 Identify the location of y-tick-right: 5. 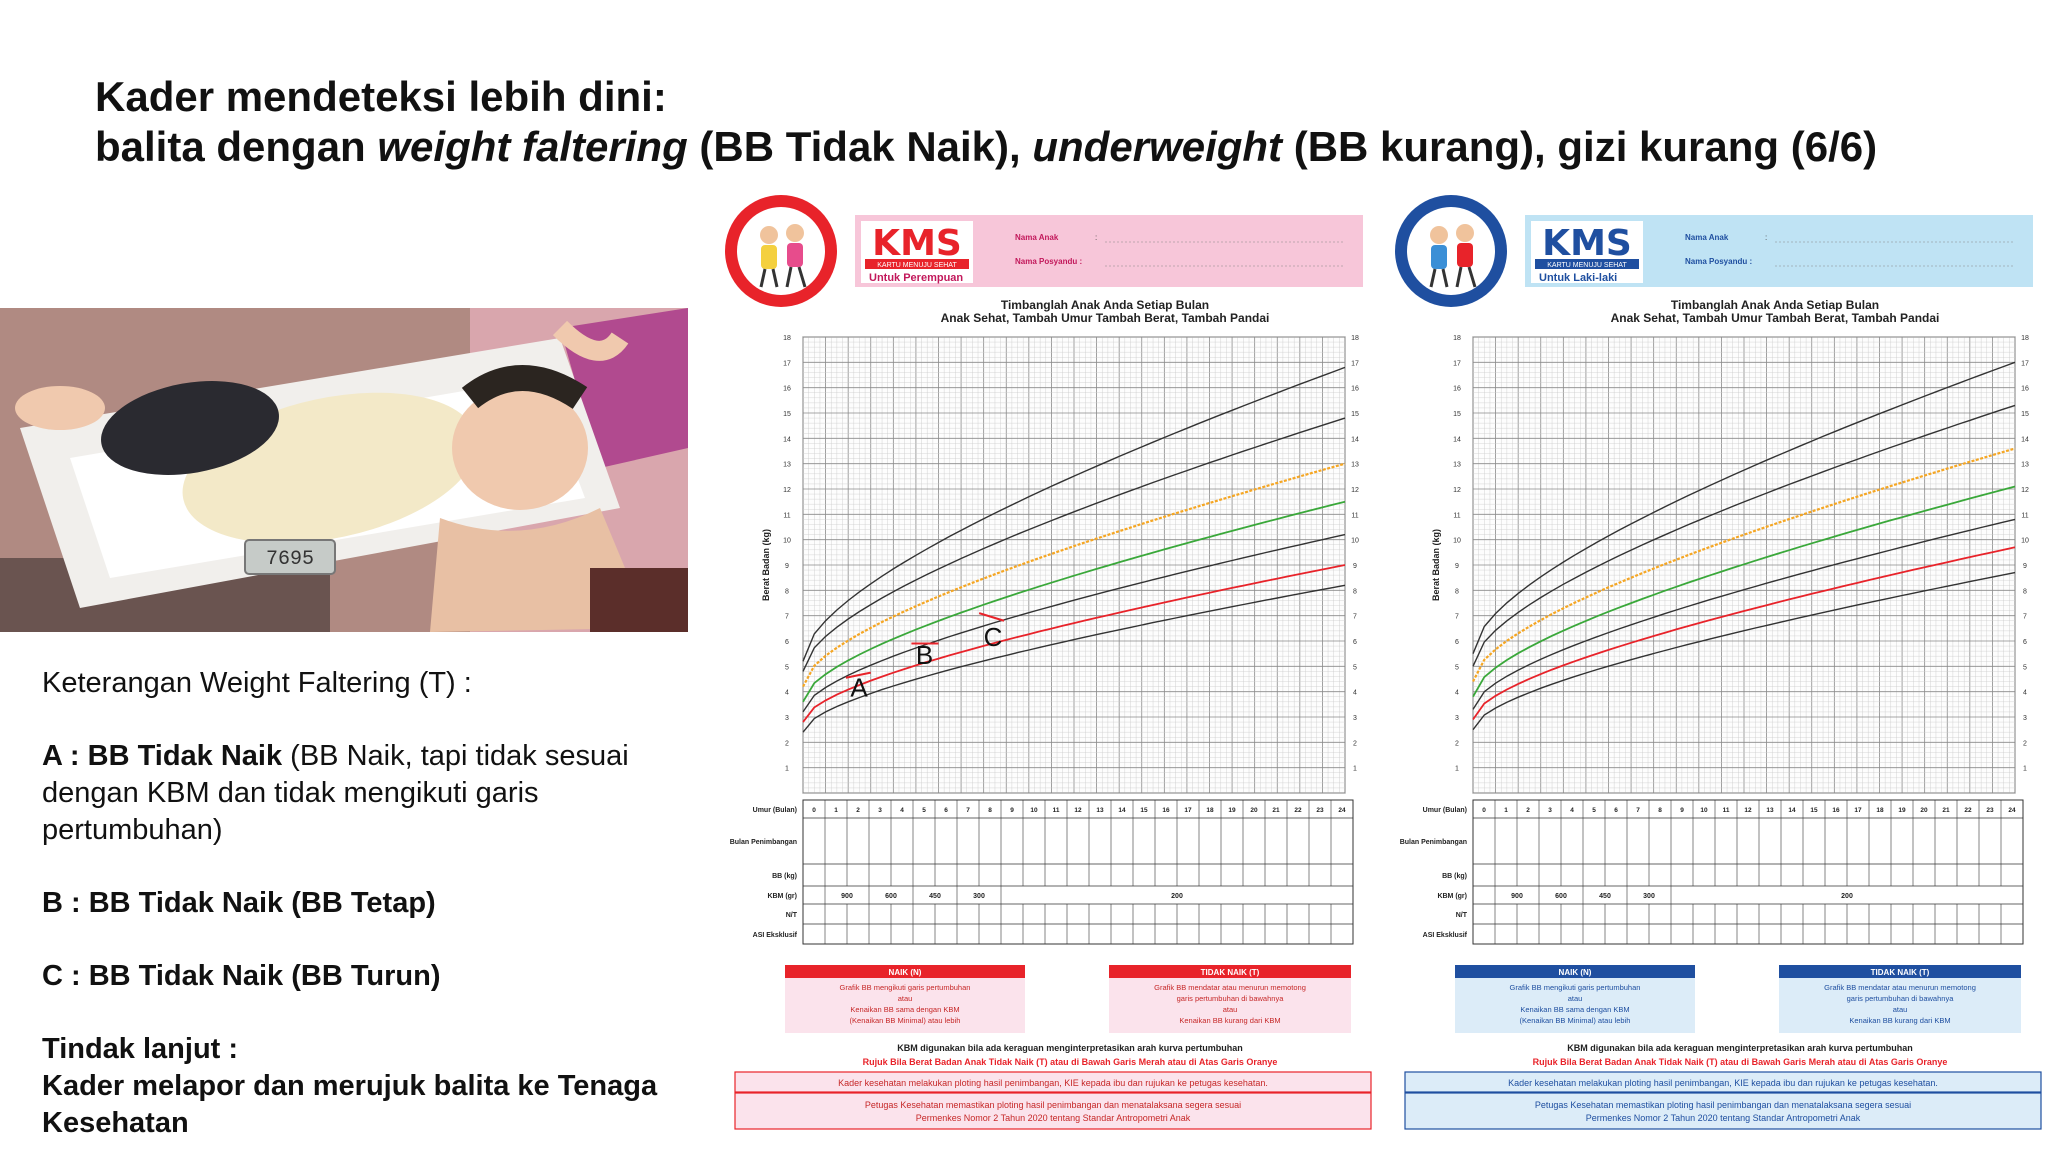
(1355, 667).